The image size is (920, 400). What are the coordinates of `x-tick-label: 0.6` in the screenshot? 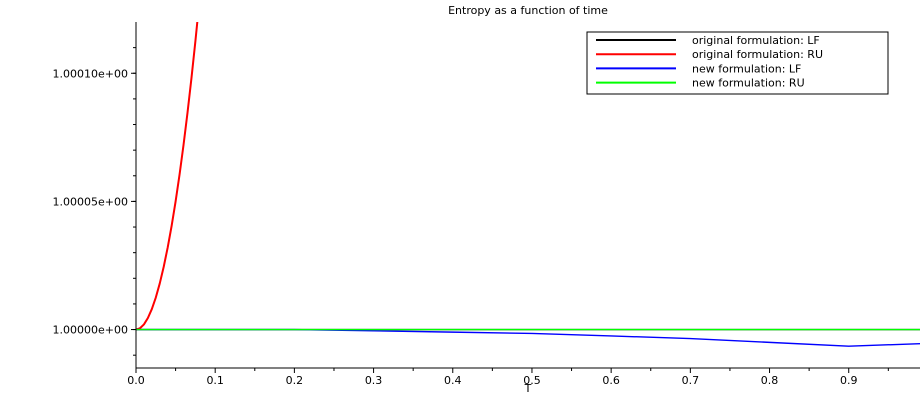 It's located at (611, 380).